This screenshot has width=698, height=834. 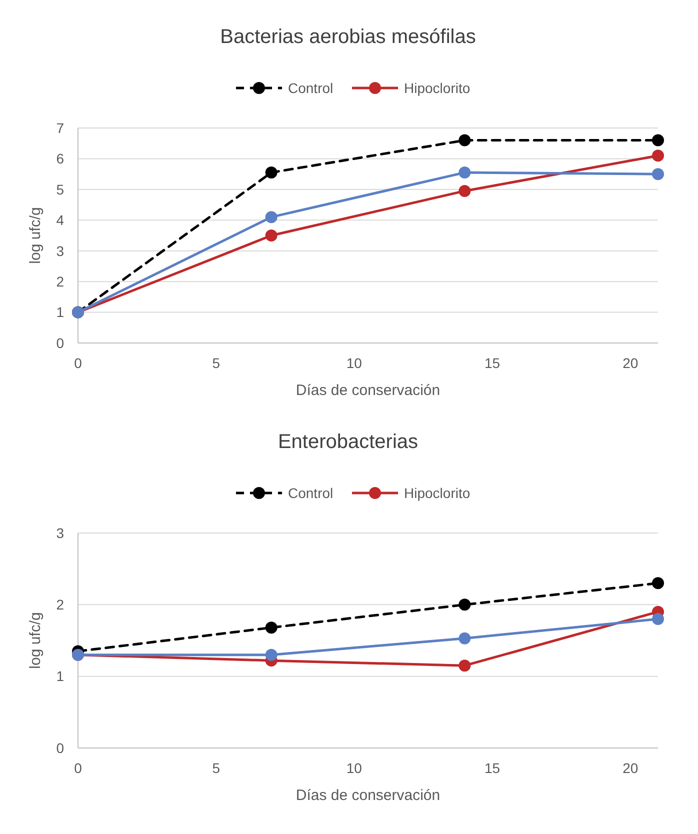 I want to click on y-tick-label: 5, so click(x=60, y=189).